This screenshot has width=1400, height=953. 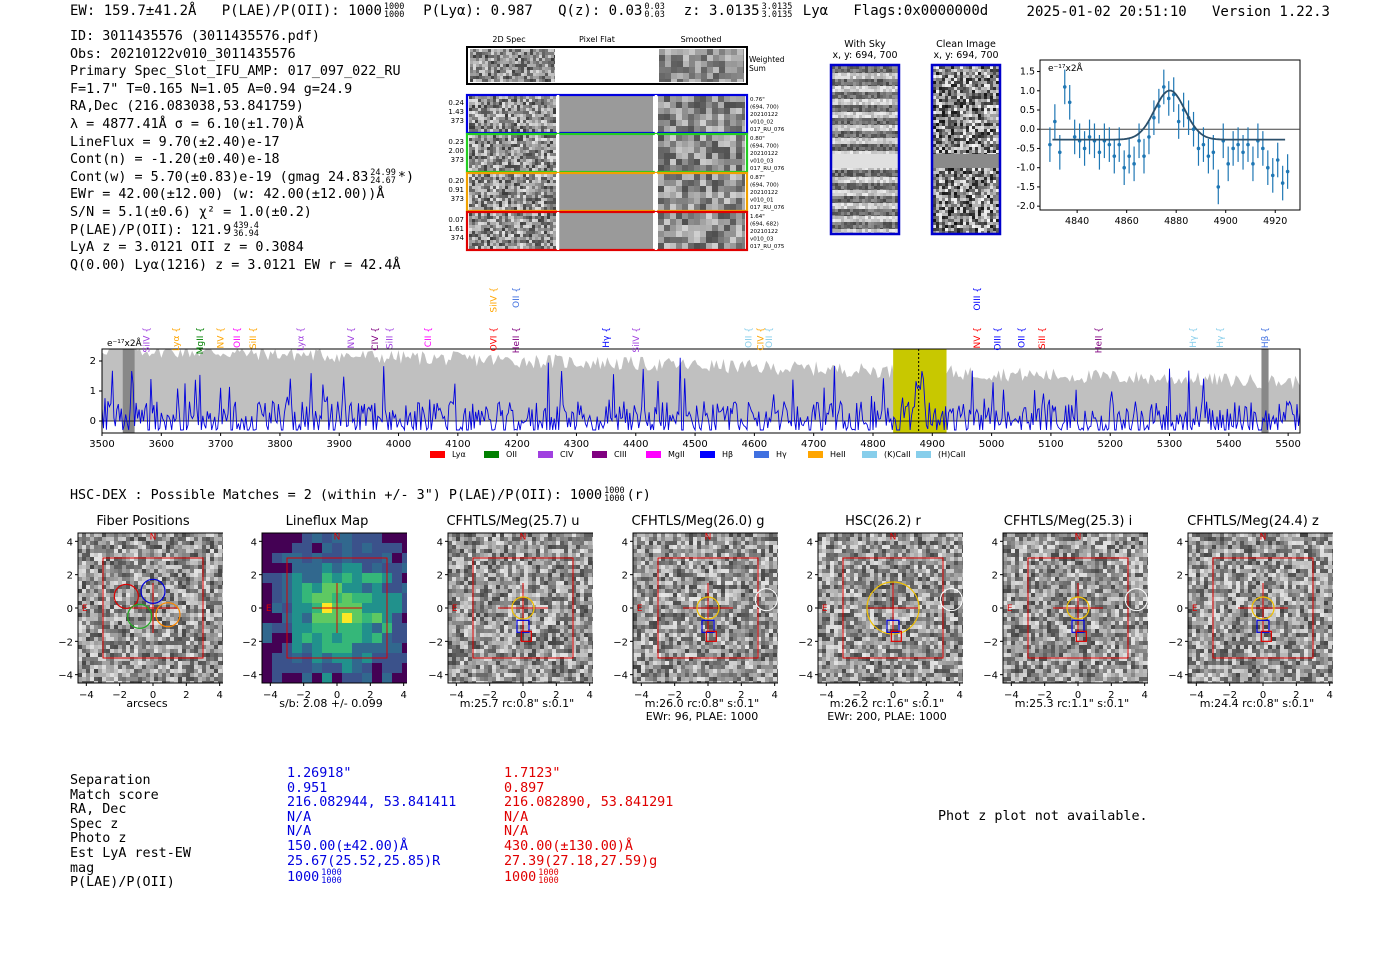 What do you see at coordinates (597, 39) in the screenshot?
I see `stamp-col-title: Pixel Flat` at bounding box center [597, 39].